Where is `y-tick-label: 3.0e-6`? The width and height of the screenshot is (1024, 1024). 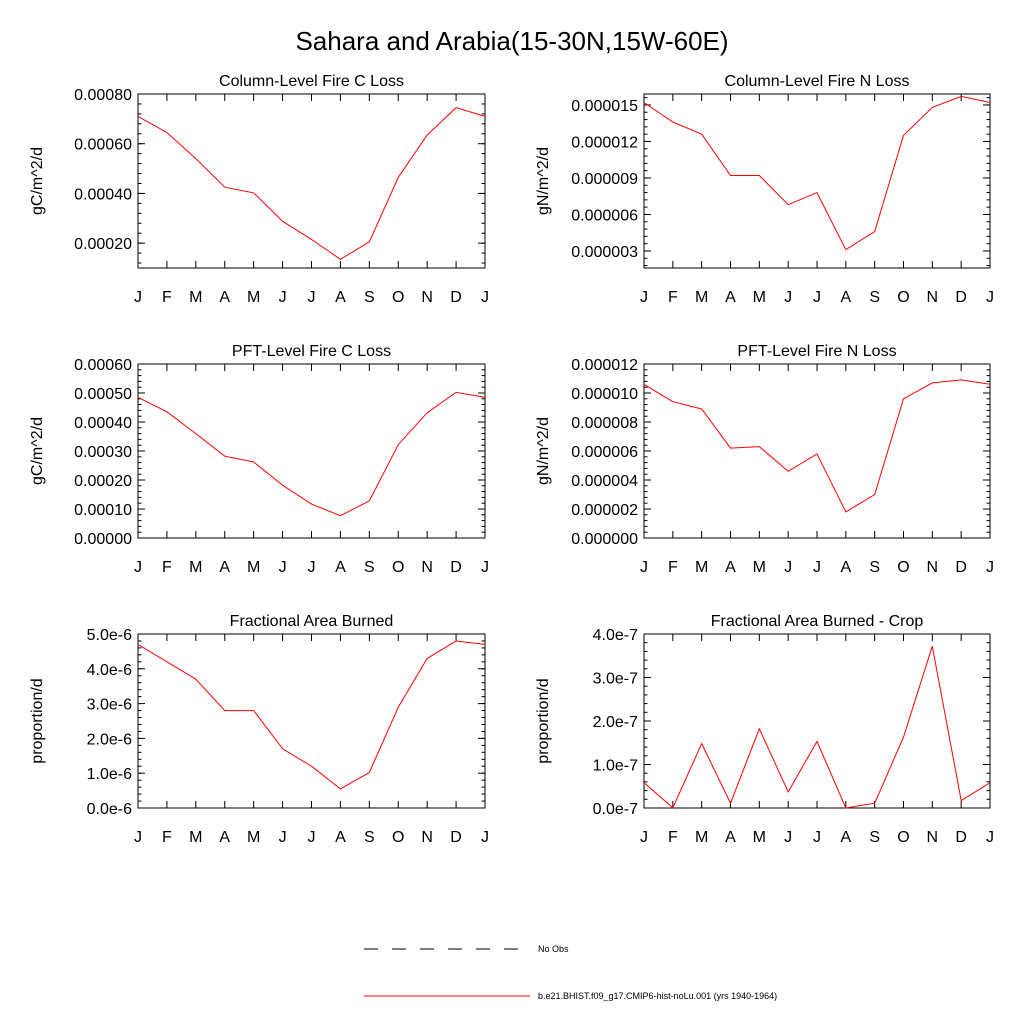 y-tick-label: 3.0e-6 is located at coordinates (109, 705).